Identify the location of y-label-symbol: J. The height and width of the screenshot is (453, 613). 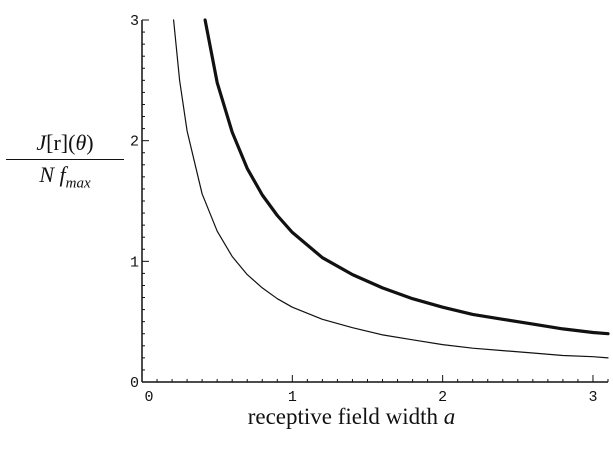
(41, 142).